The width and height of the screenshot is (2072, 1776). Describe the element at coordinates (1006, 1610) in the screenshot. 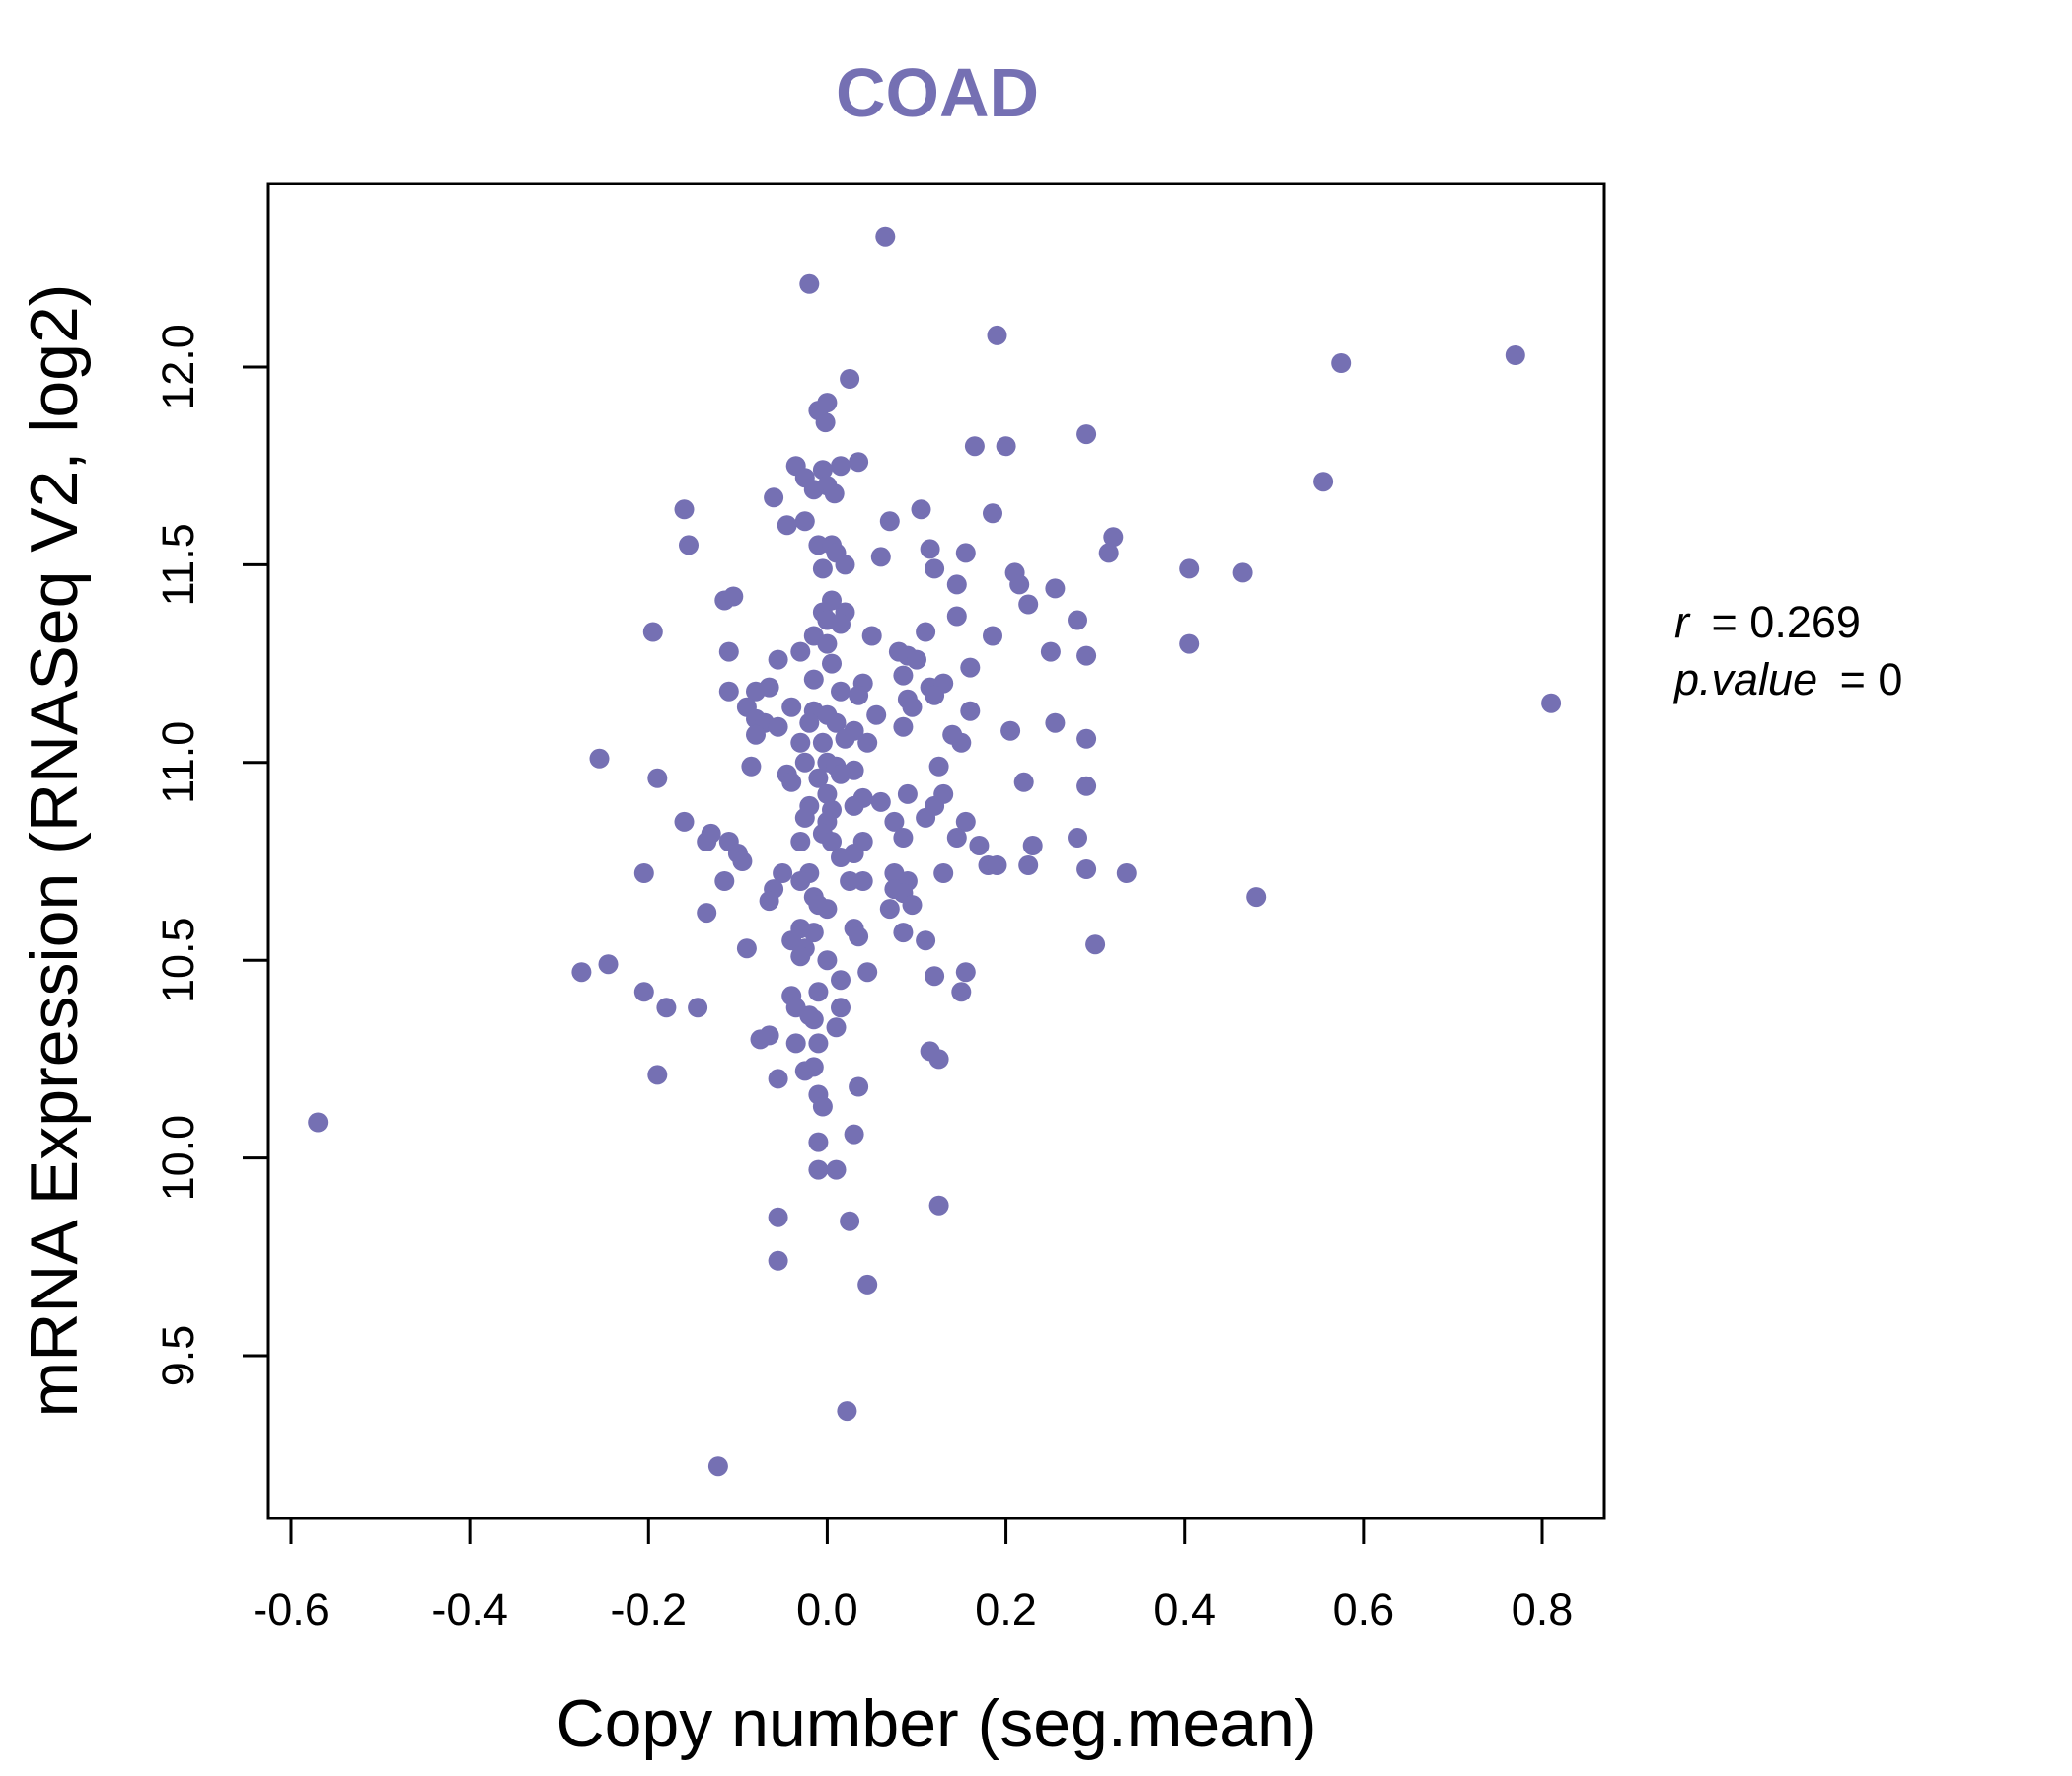

I see `x-tick-label: 0.2` at that location.